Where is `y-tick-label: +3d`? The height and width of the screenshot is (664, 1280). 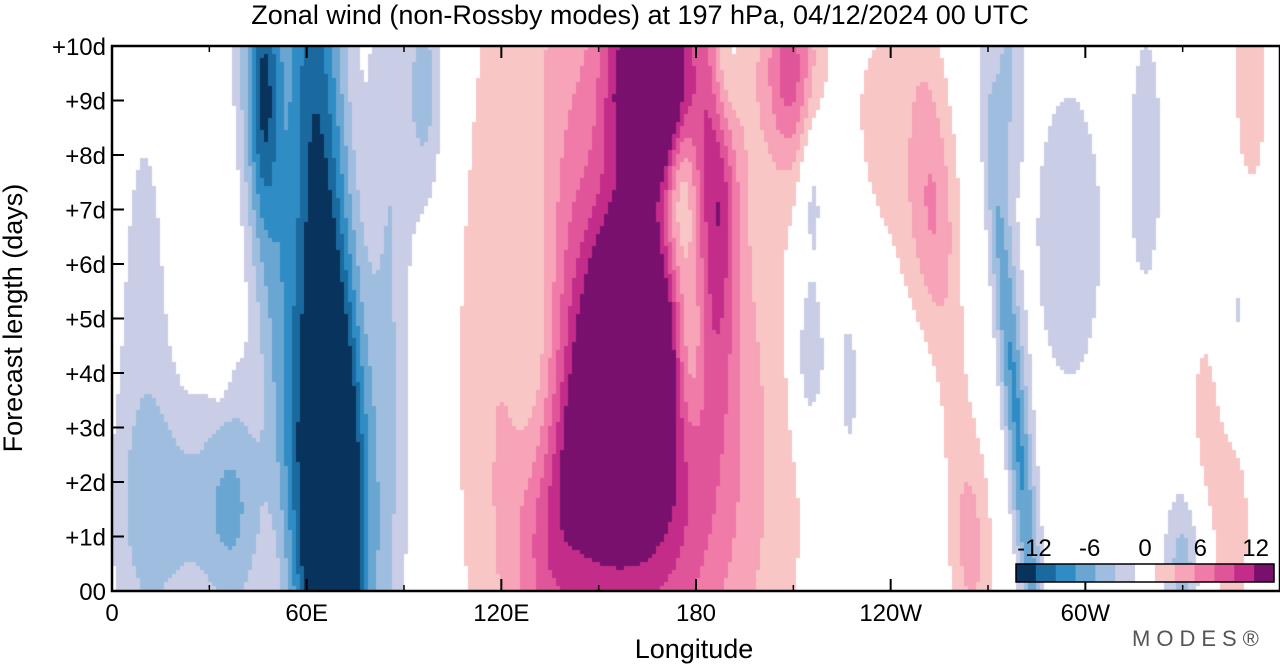 y-tick-label: +3d is located at coordinates (85, 429).